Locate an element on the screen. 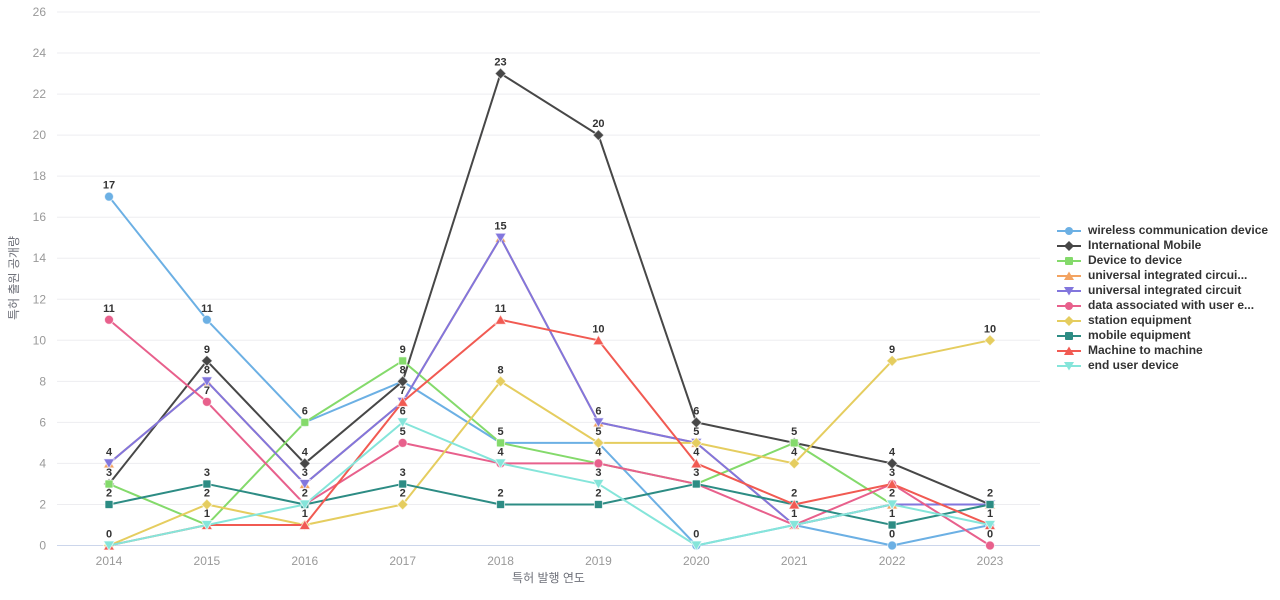 Image resolution: width=1280 pixels, height=600 pixels. data-point-wireless-communication-device-2015 is located at coordinates (206, 319).